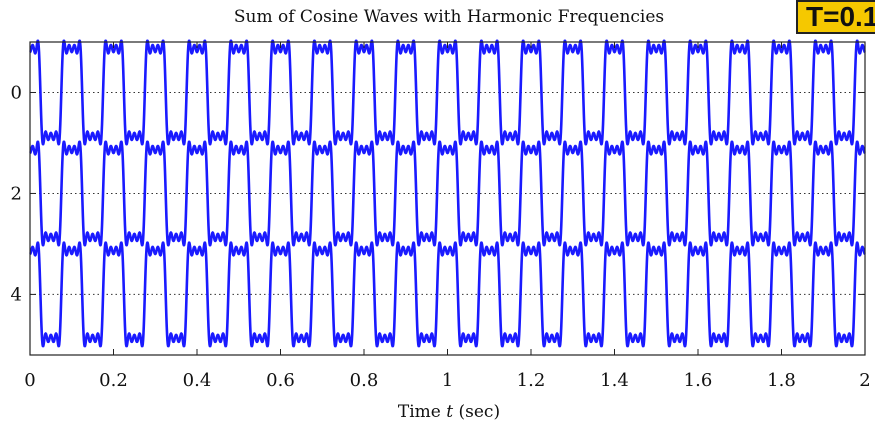 This screenshot has width=875, height=424. I want to click on x-axis-label: Time t (sec), so click(449, 412).